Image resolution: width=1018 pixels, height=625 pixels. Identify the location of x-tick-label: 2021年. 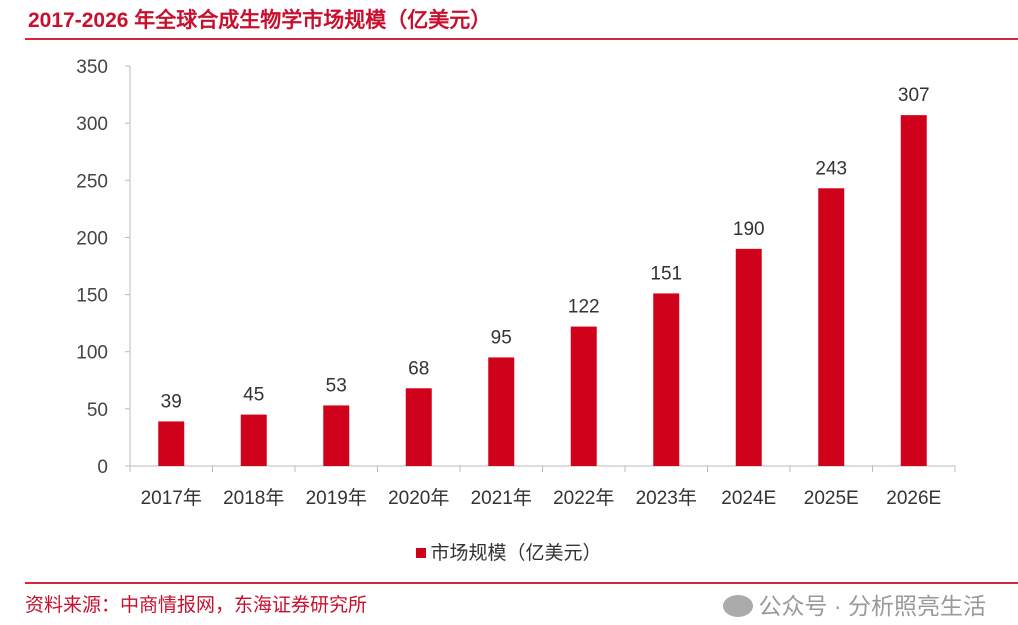
(501, 498).